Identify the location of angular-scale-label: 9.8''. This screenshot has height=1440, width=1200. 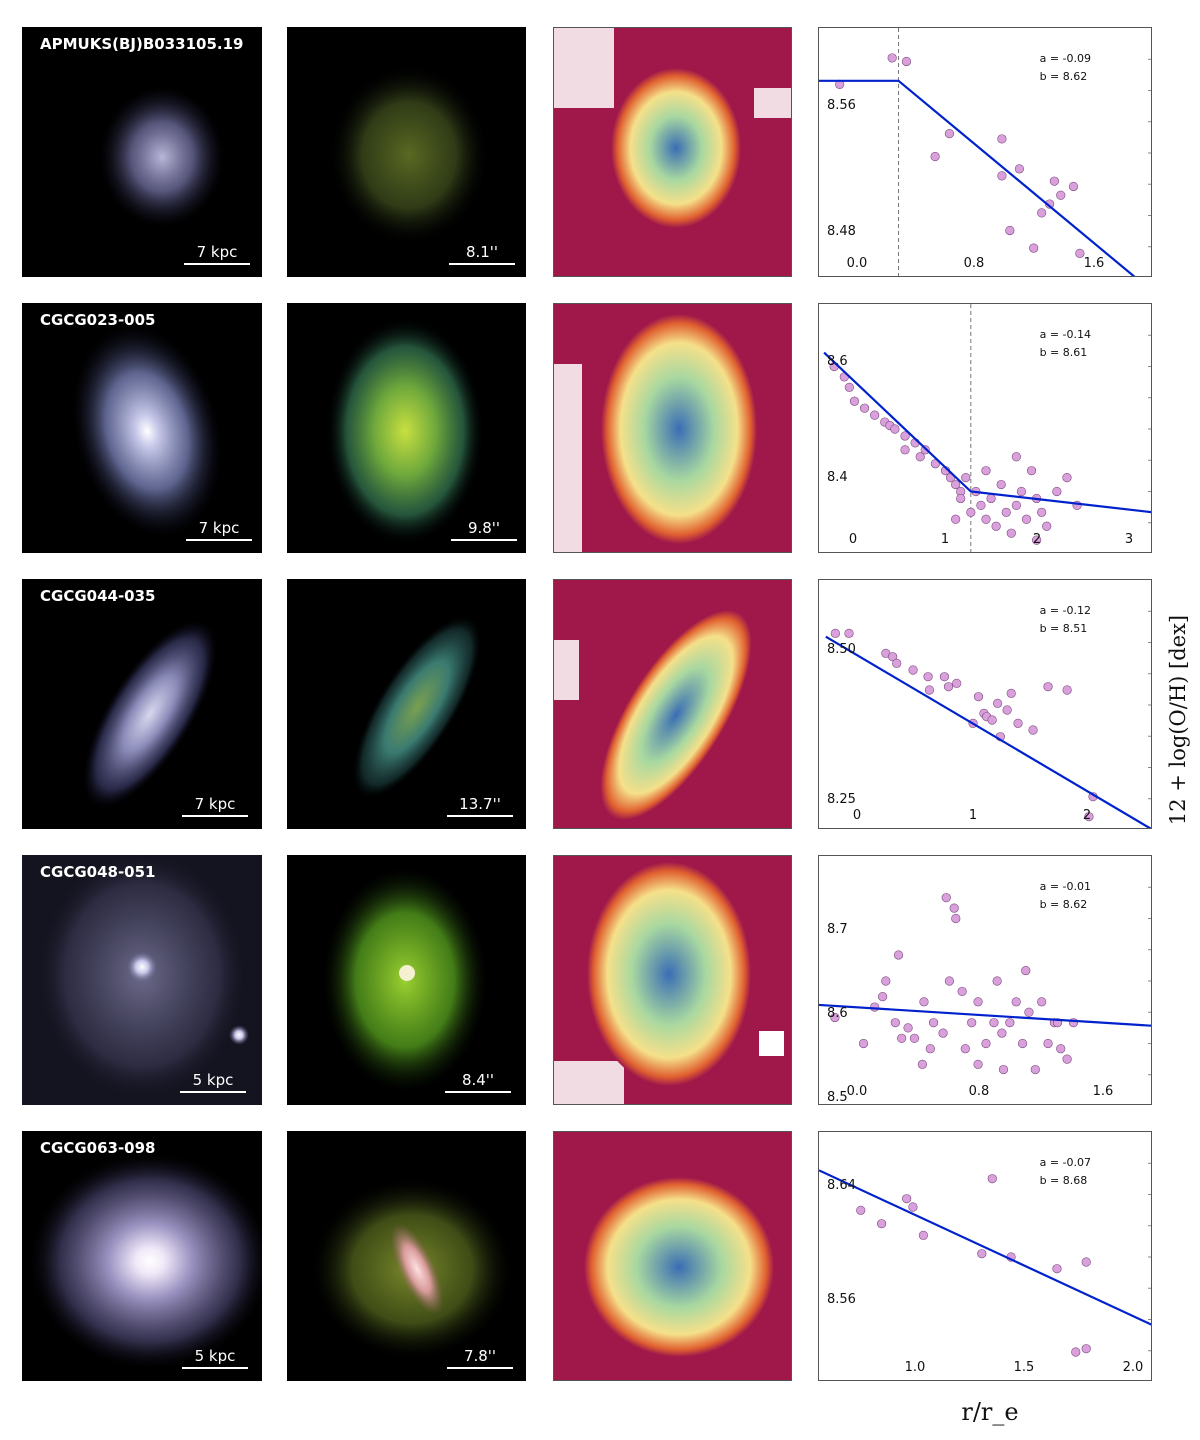
(484, 528).